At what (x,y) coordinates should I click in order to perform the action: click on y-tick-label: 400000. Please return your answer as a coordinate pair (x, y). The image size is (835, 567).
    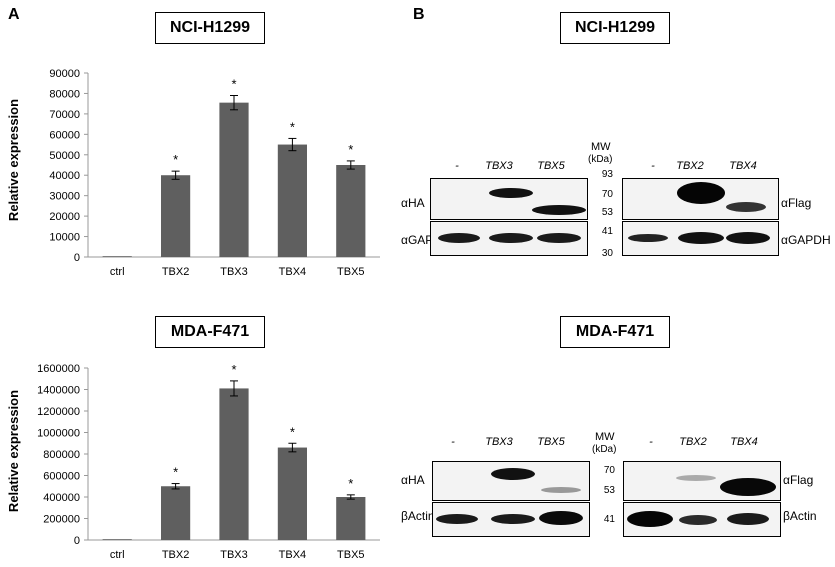
    Looking at the image, I should click on (61, 498).